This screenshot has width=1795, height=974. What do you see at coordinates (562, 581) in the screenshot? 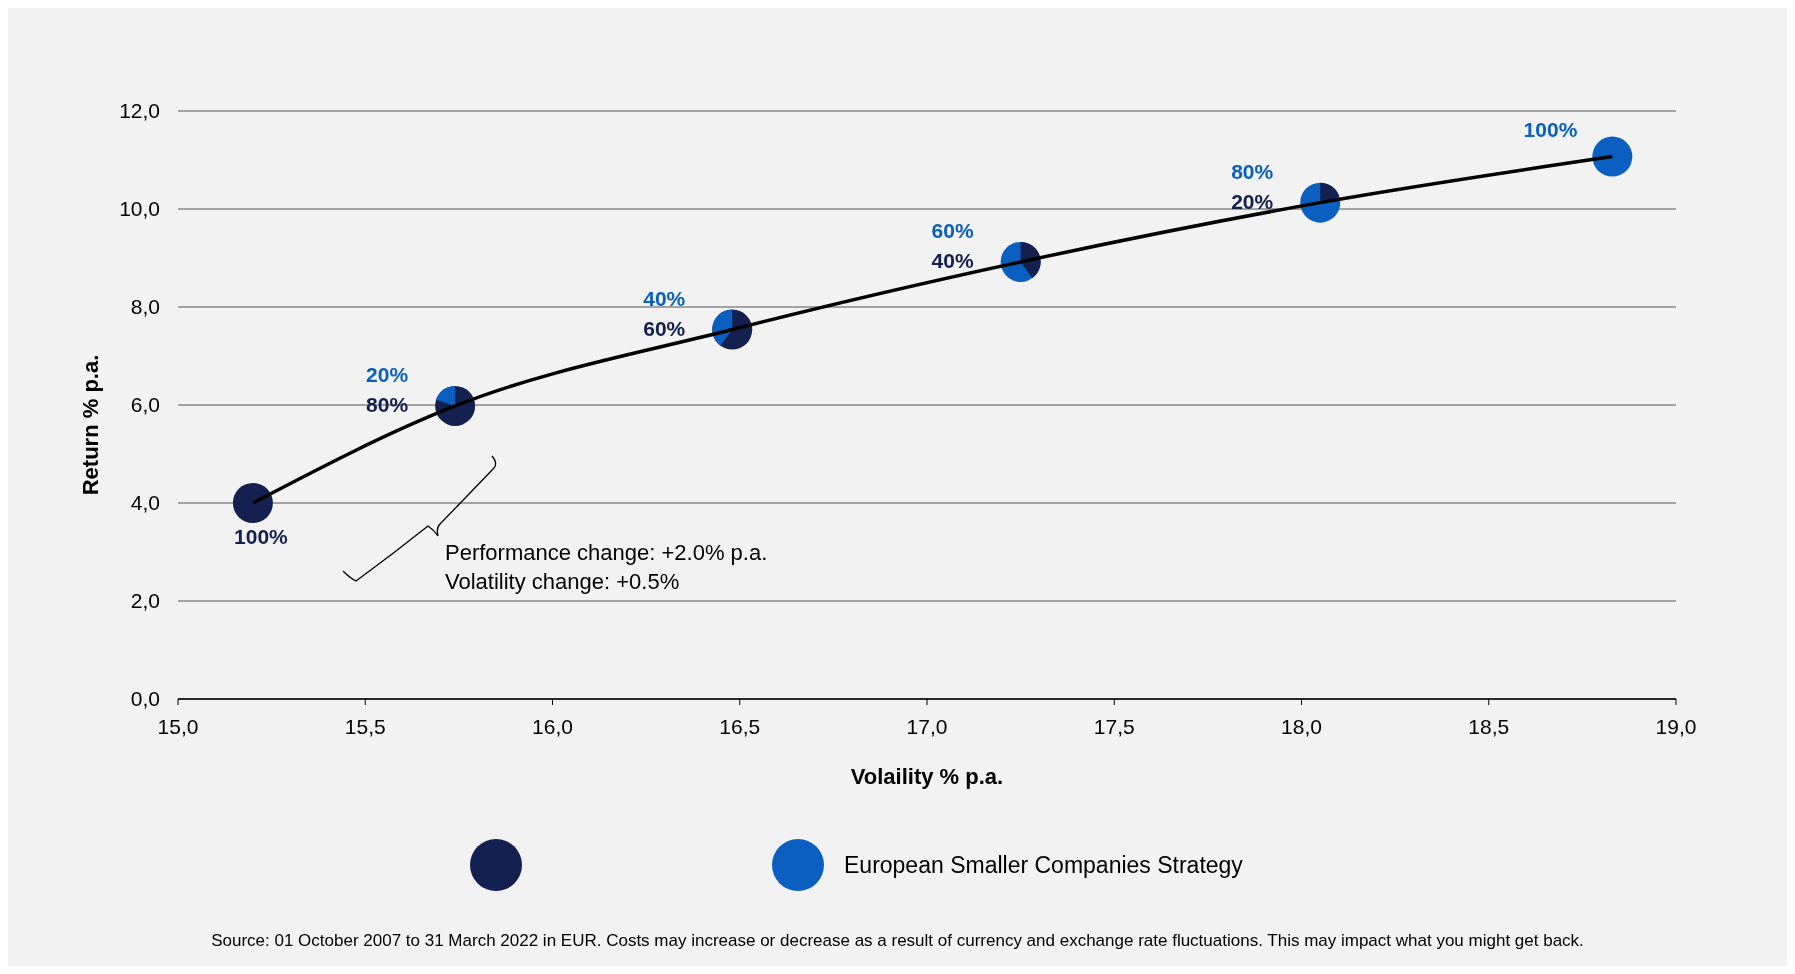
I see `annotation: Volatility change: +0.5%` at bounding box center [562, 581].